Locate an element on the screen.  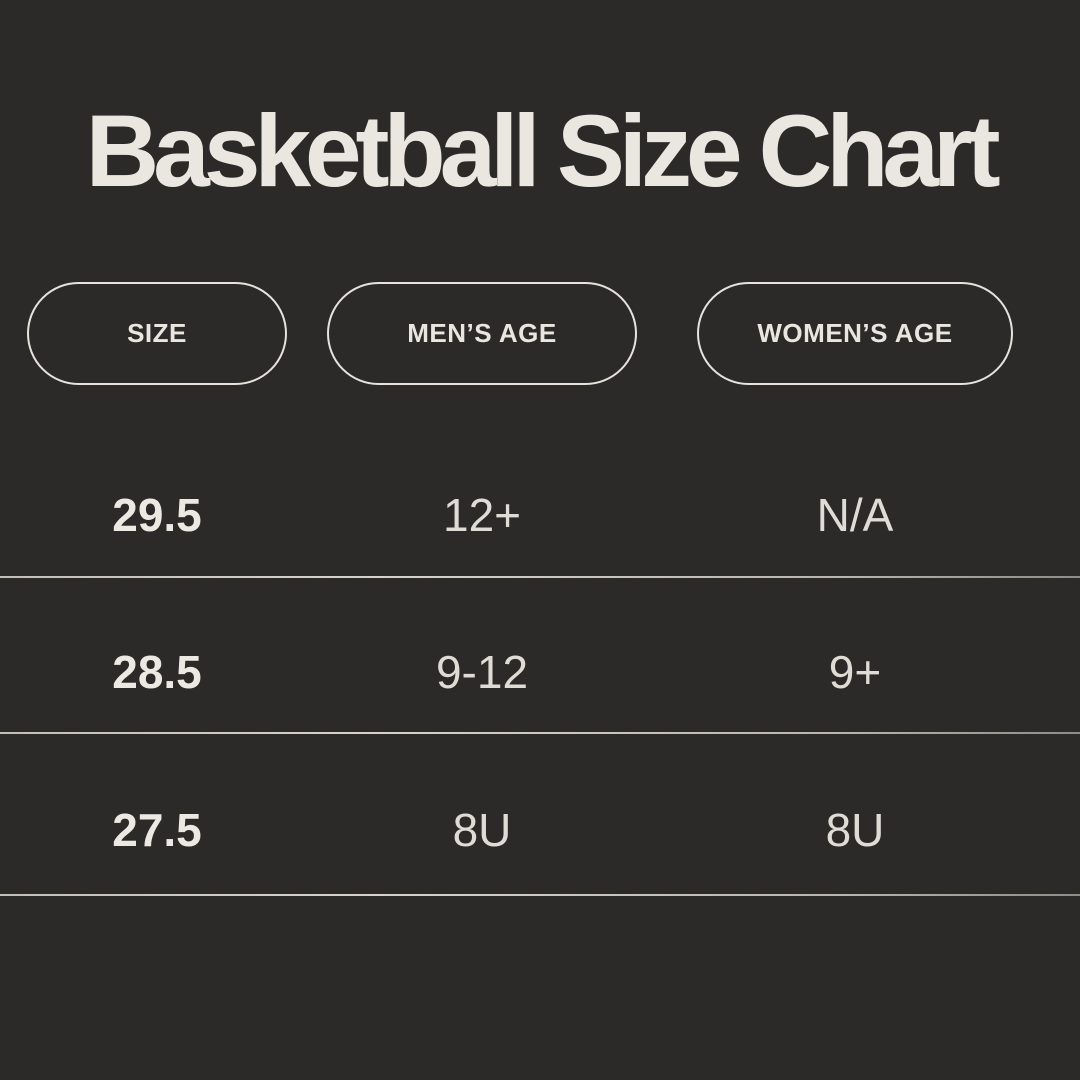
column-header-size-label: SIZE is located at coordinates (157, 333).